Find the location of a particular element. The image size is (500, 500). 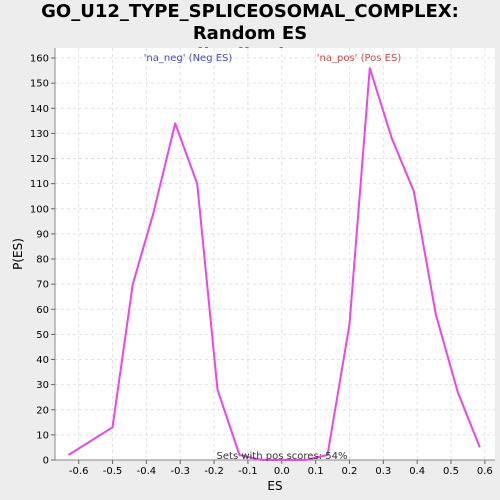

y-tick-label: 100 is located at coordinates (39, 209).